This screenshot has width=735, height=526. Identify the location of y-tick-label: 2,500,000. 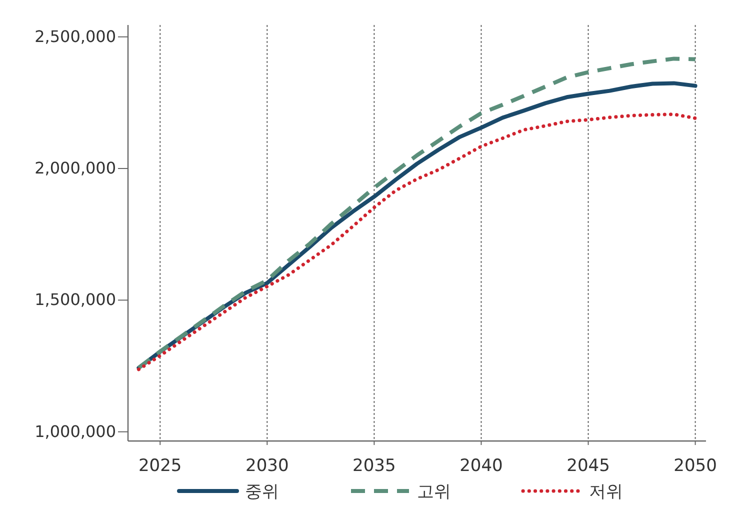
(75, 36).